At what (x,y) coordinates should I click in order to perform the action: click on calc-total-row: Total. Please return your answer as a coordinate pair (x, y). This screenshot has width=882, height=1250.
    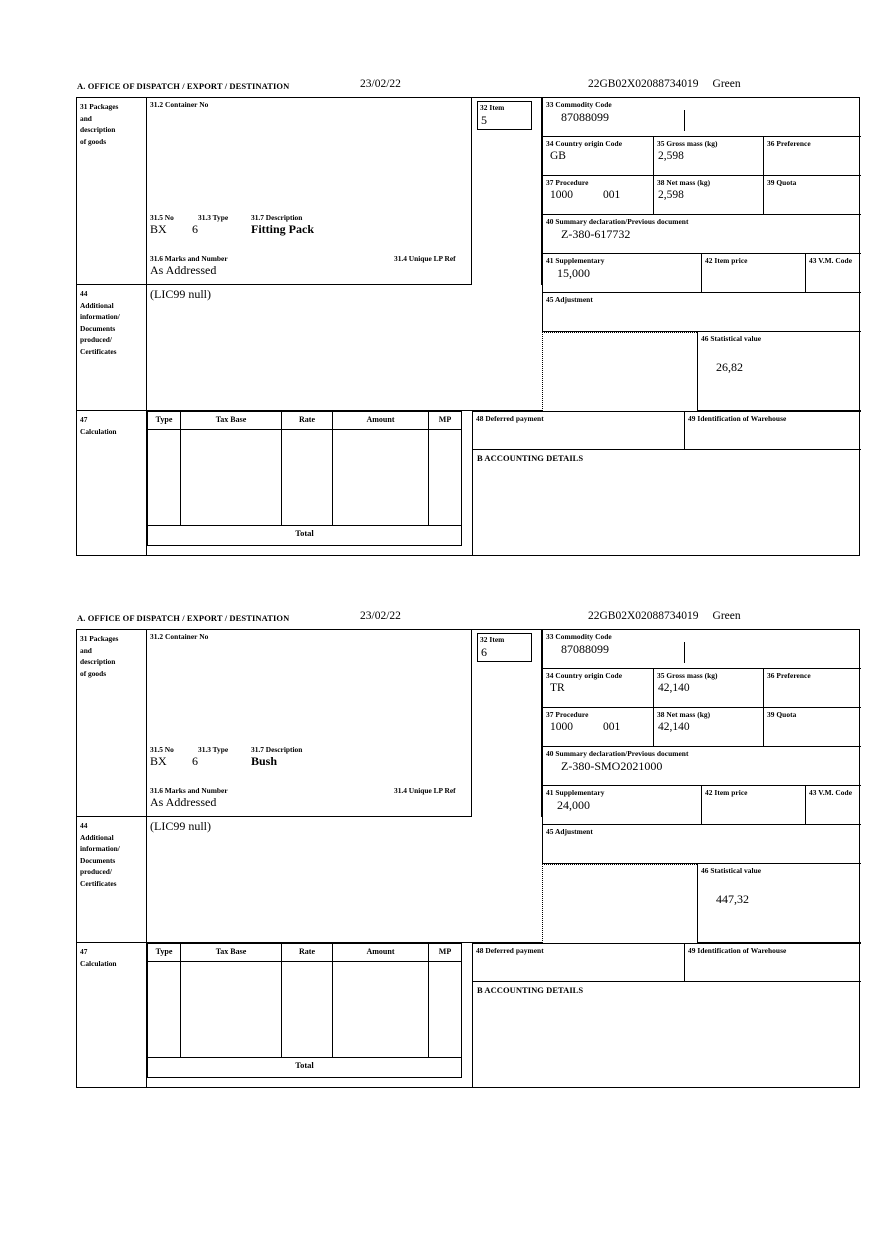
    Looking at the image, I should click on (304, 1068).